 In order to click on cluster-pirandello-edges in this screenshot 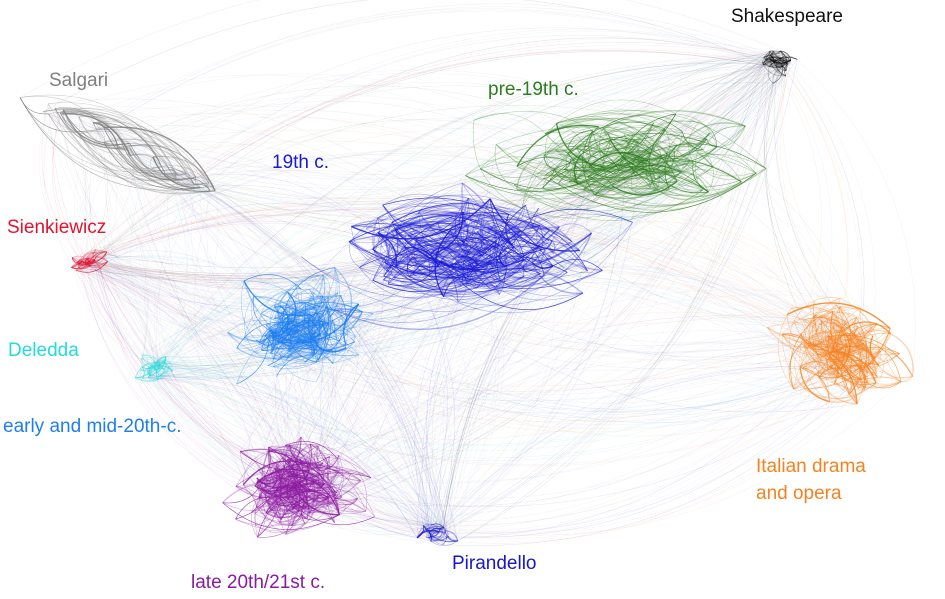, I will do `click(437, 535)`.